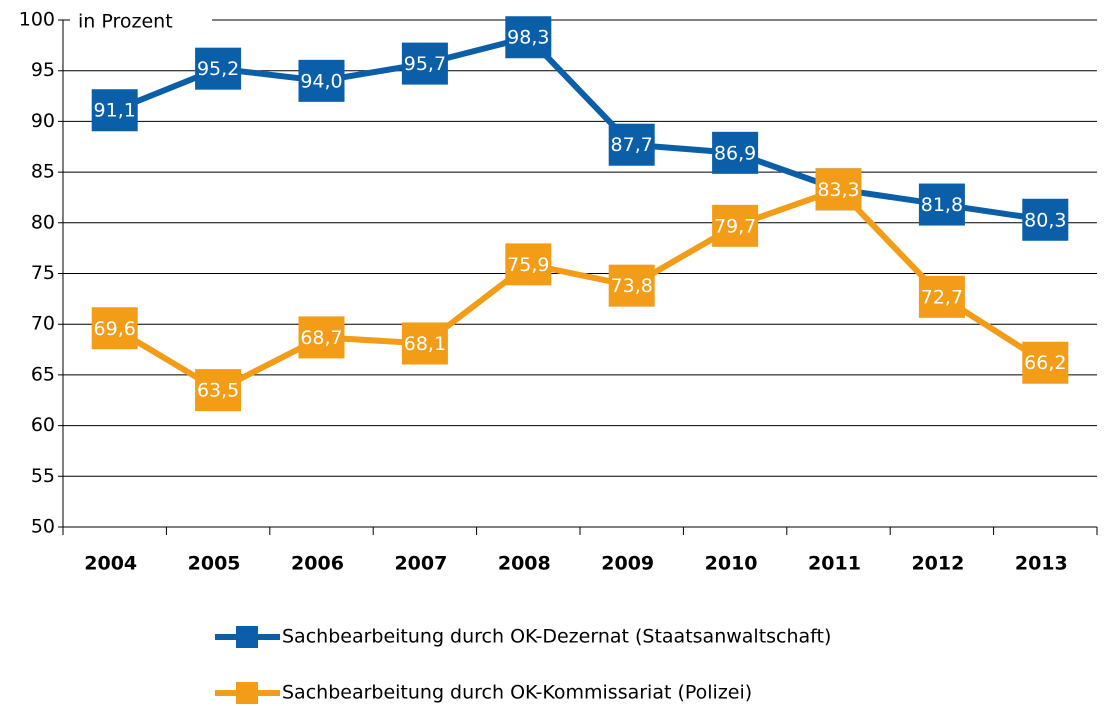 The height and width of the screenshot is (706, 1107). Describe the element at coordinates (731, 564) in the screenshot. I see `x-tick-label: 2010` at that location.